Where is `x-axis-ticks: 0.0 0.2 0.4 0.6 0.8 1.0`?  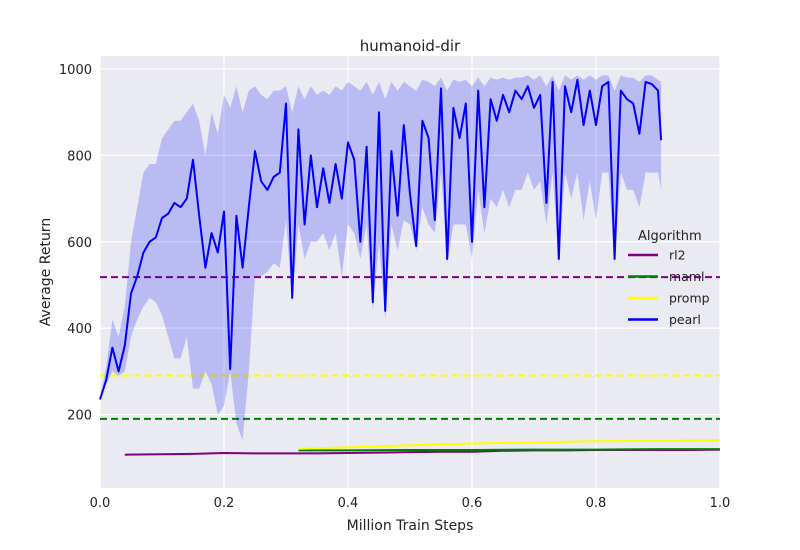 x-axis-ticks: 0.0 0.2 0.4 0.6 0.8 1.0 is located at coordinates (410, 503).